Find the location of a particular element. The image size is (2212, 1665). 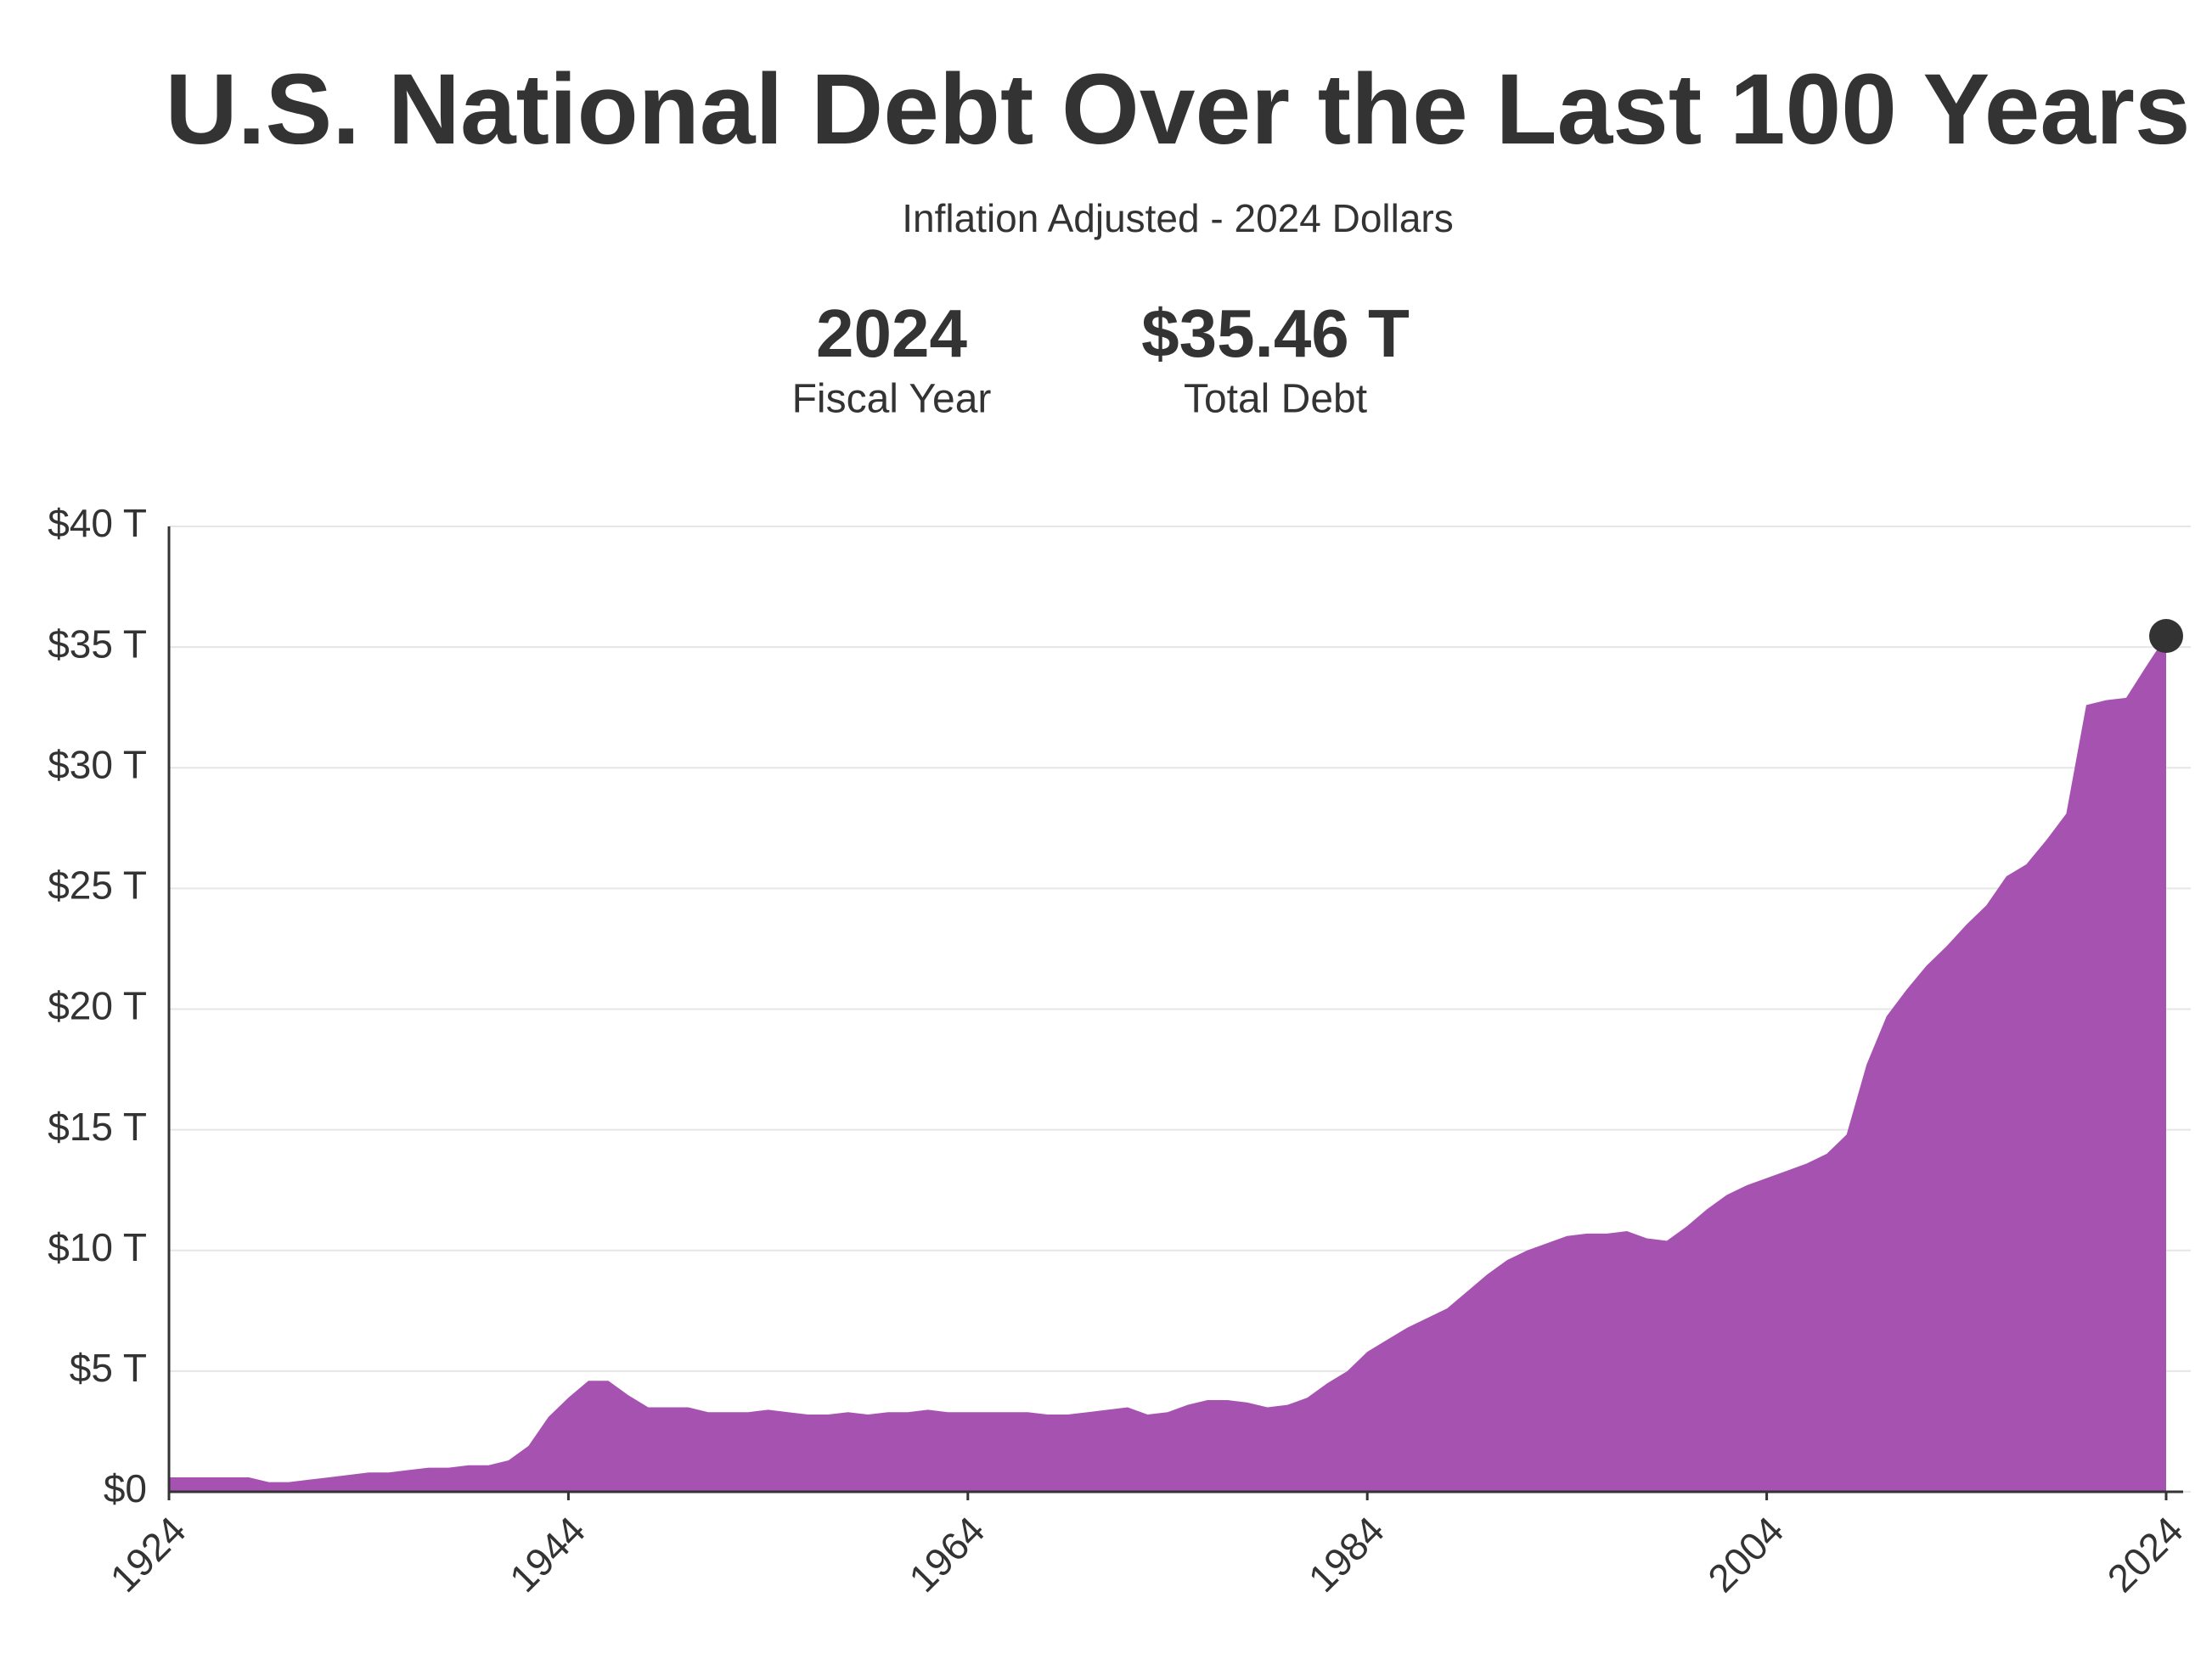

y-tick-label: $40 T is located at coordinates (97, 523).